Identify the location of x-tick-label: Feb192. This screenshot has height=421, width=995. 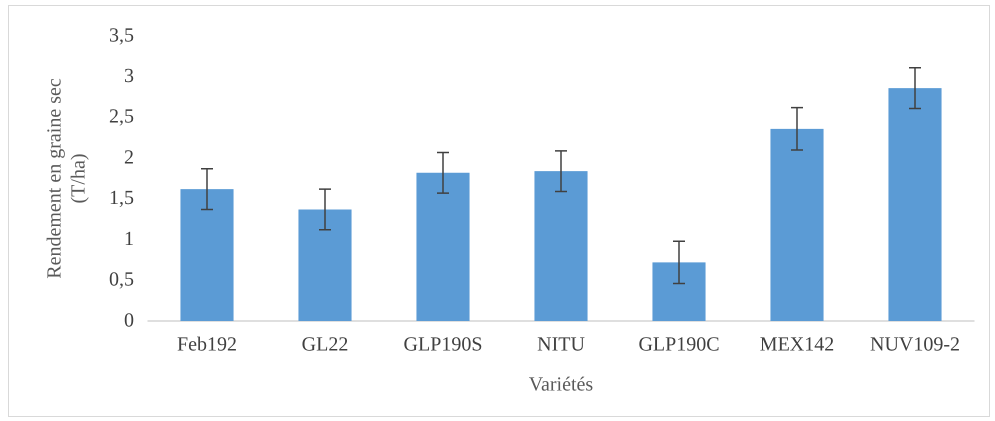
(207, 344).